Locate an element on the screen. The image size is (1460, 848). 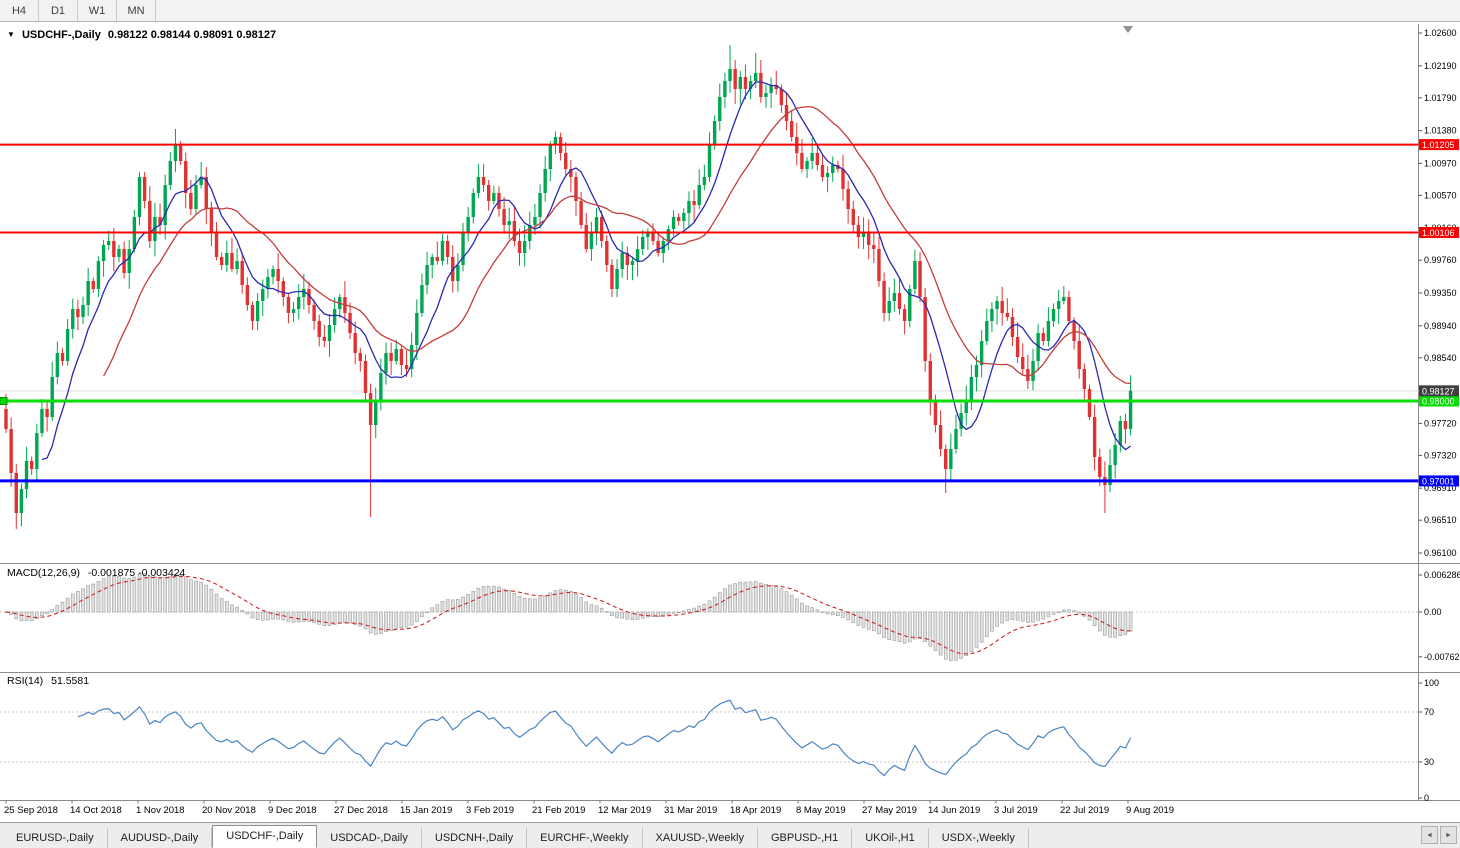
svg-text: 9 Aug 2019 is located at coordinates (1150, 810).